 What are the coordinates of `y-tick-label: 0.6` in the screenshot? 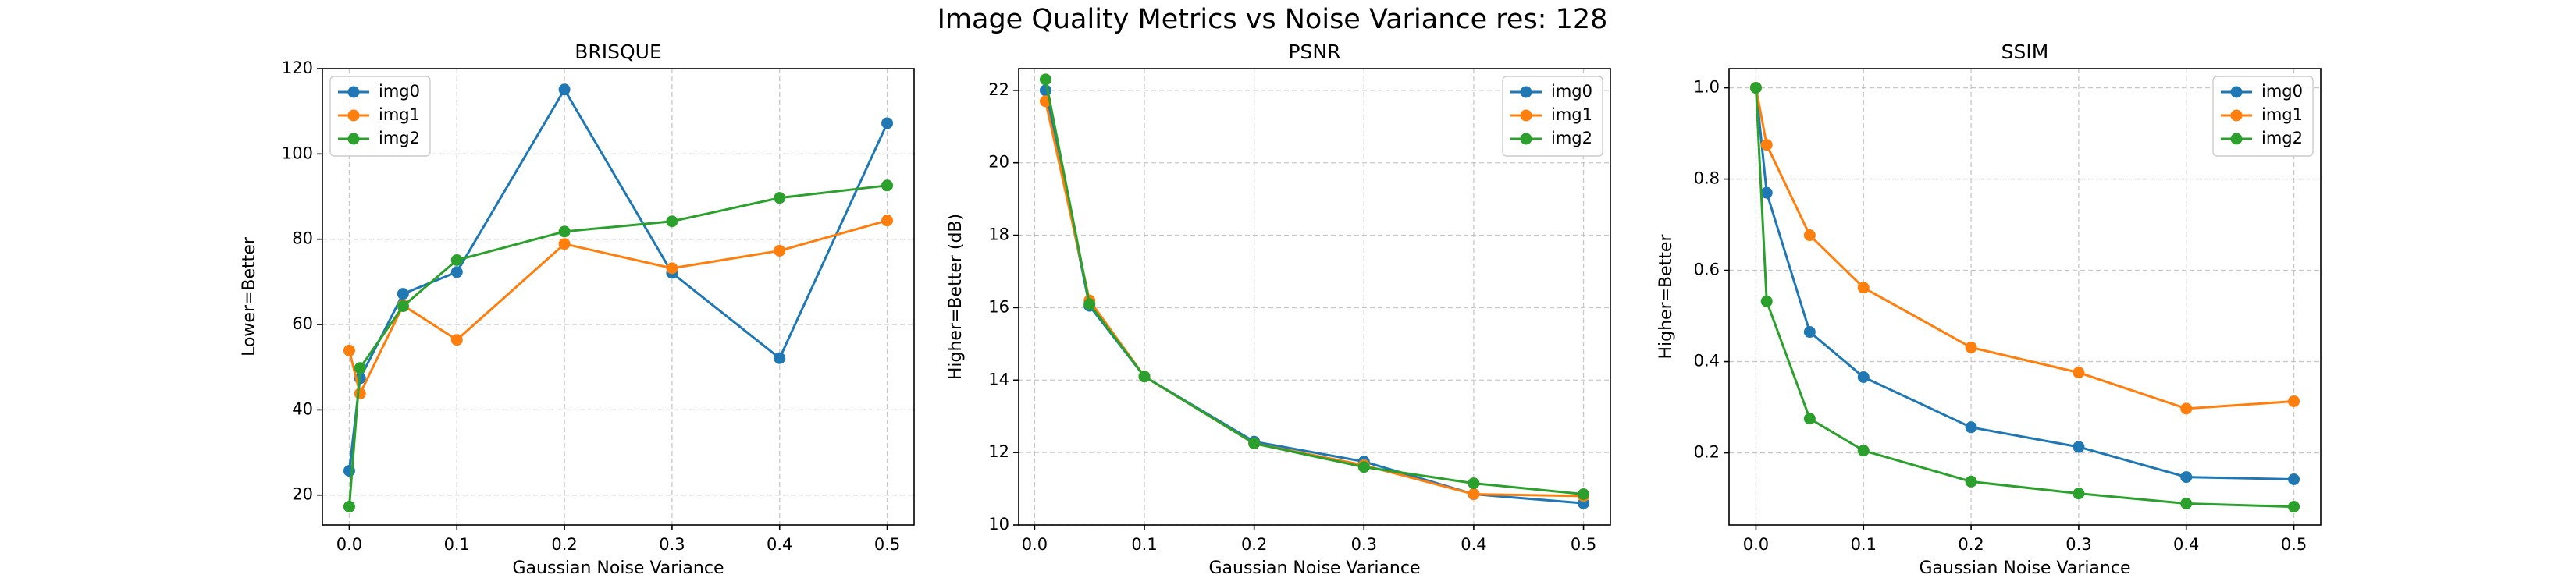 It's located at (1707, 270).